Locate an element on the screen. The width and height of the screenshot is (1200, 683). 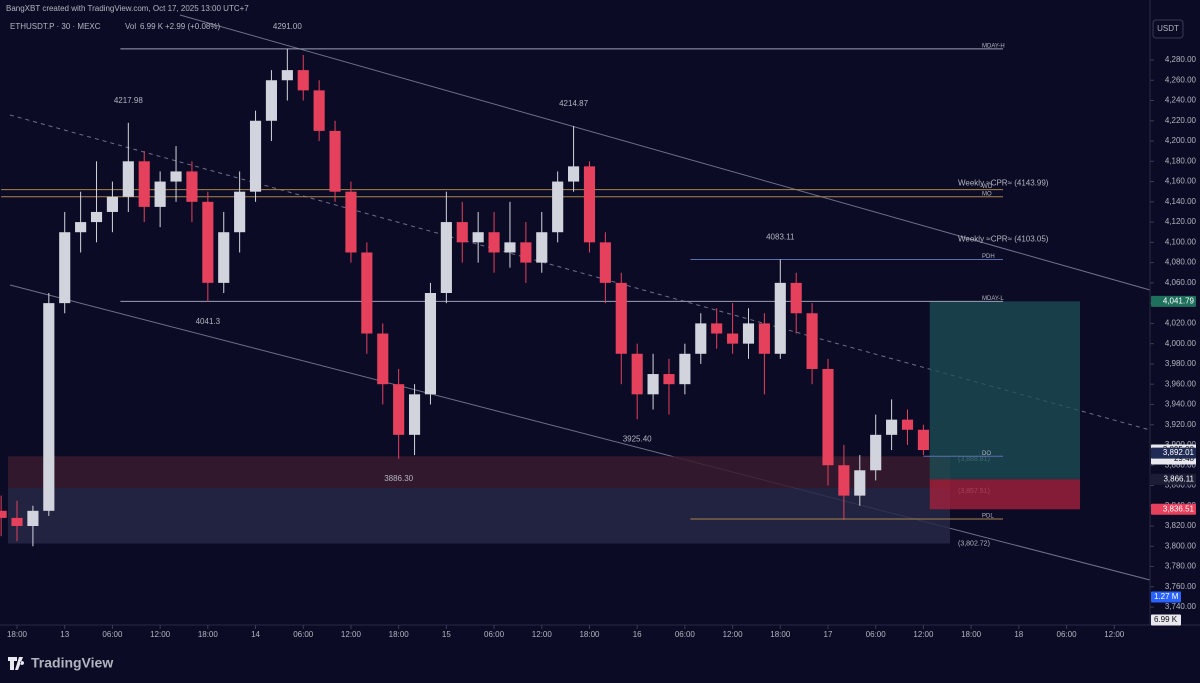
volume-tag is located at coordinates (1166, 597).